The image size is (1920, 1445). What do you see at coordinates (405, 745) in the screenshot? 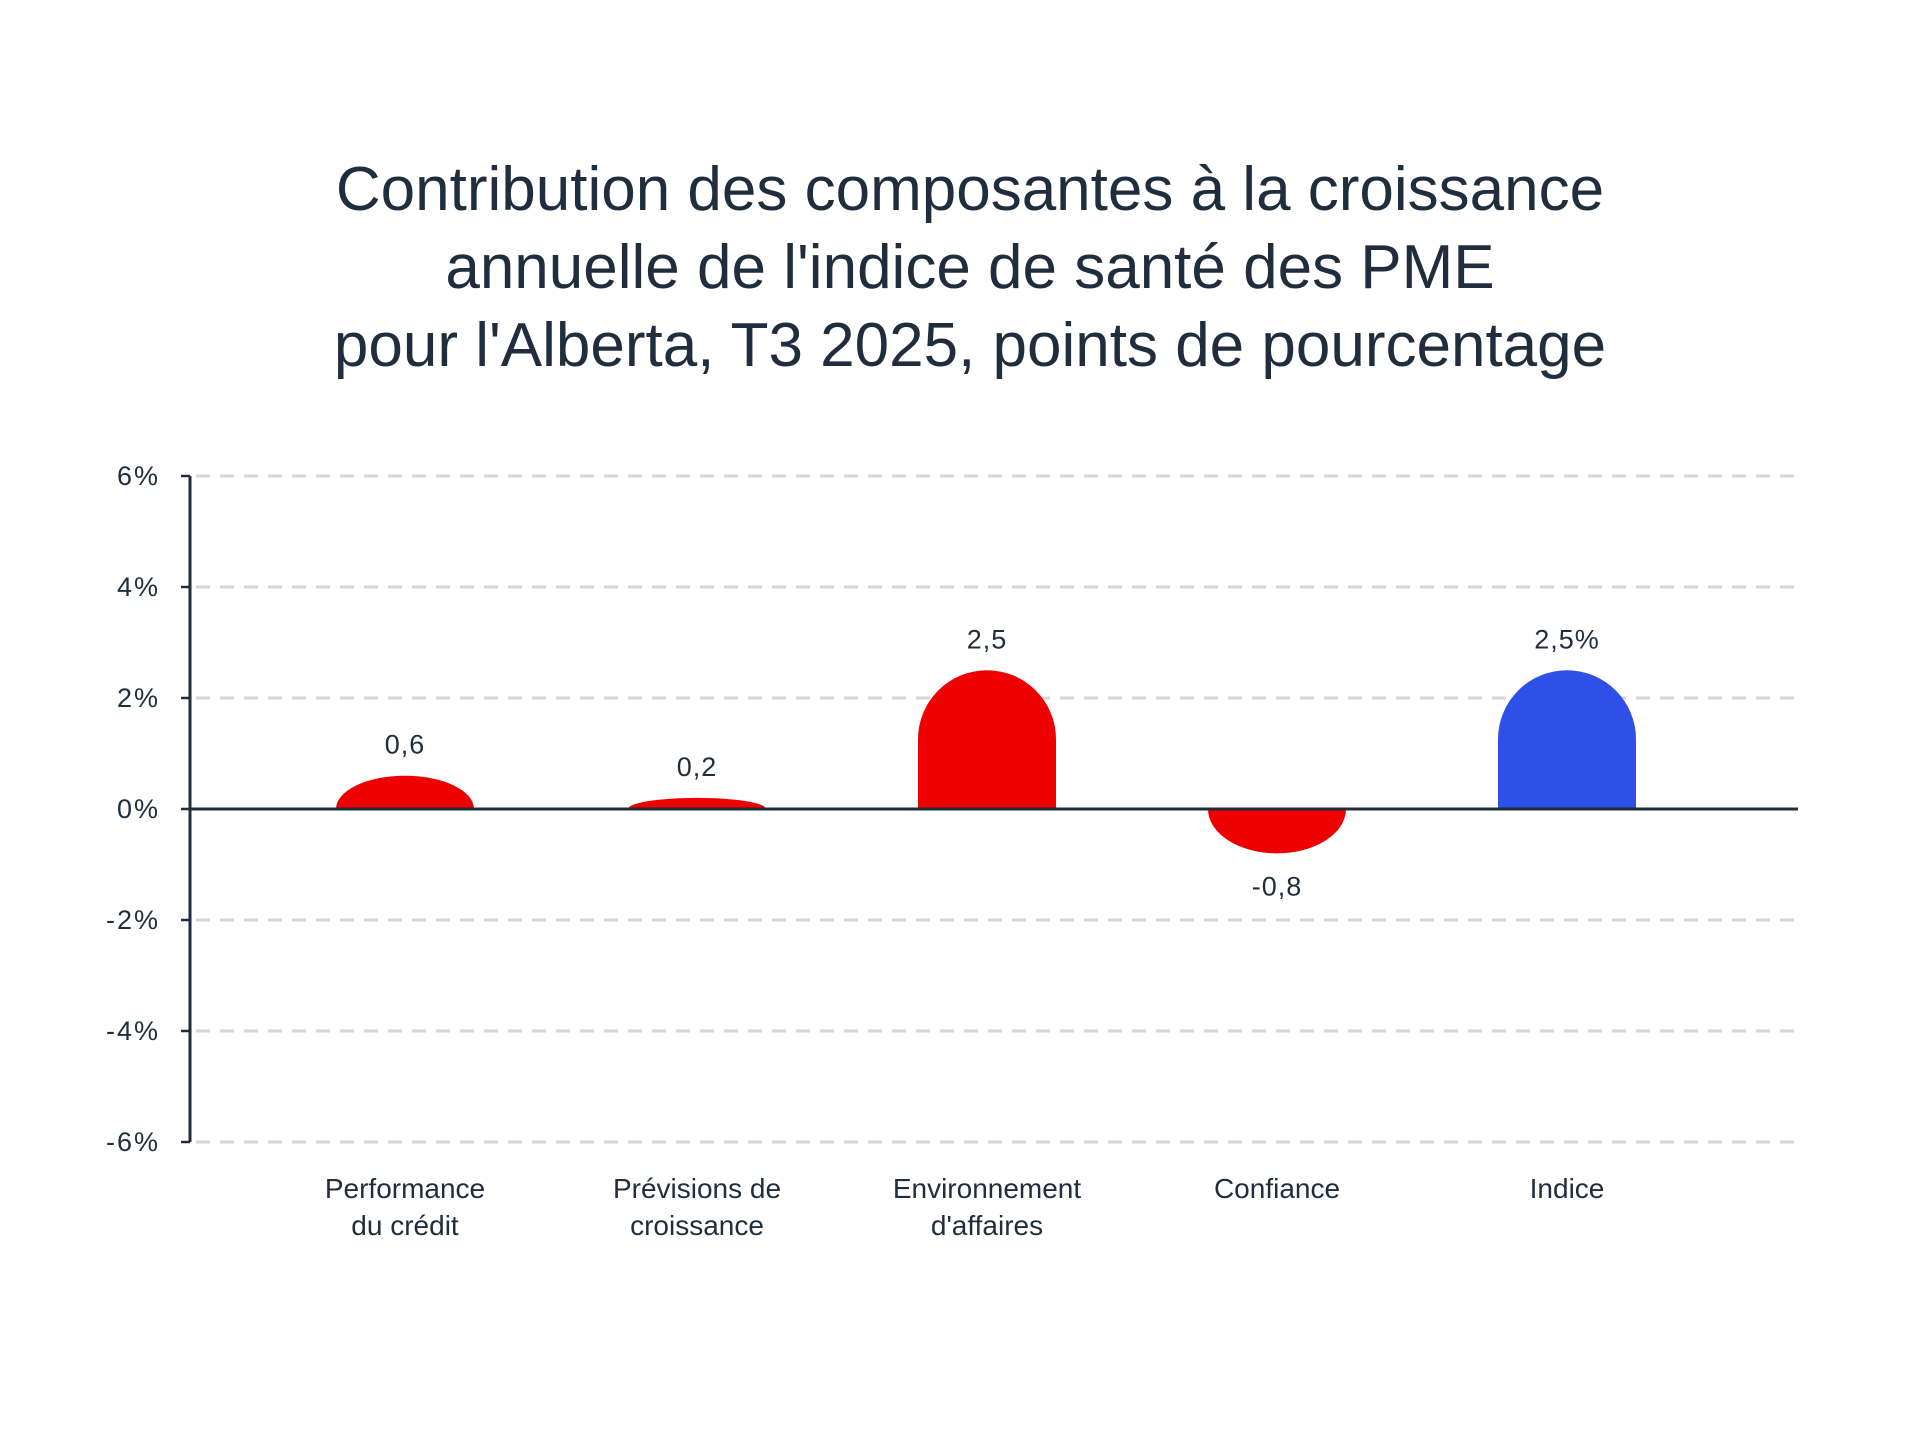
I see `data-label: 0,6` at bounding box center [405, 745].